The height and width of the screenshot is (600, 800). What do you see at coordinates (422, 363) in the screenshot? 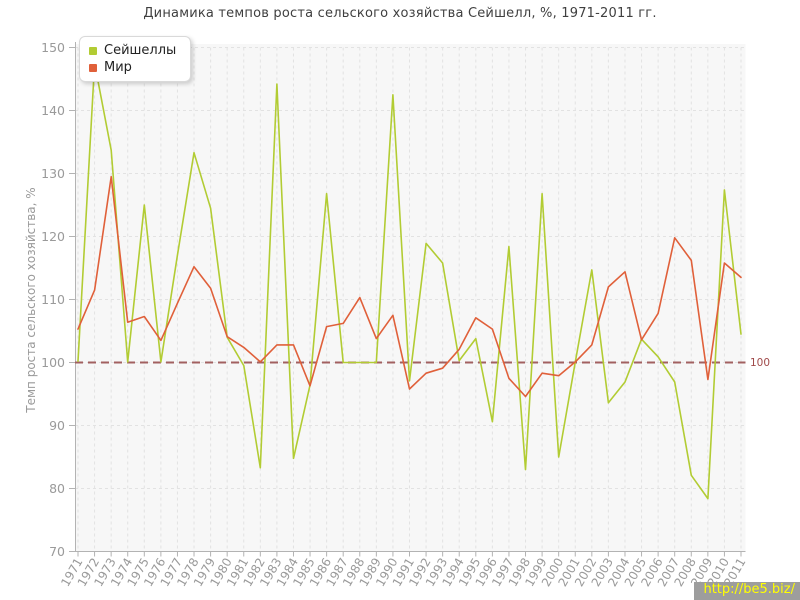
I see `reference-line-100: 100` at bounding box center [422, 363].